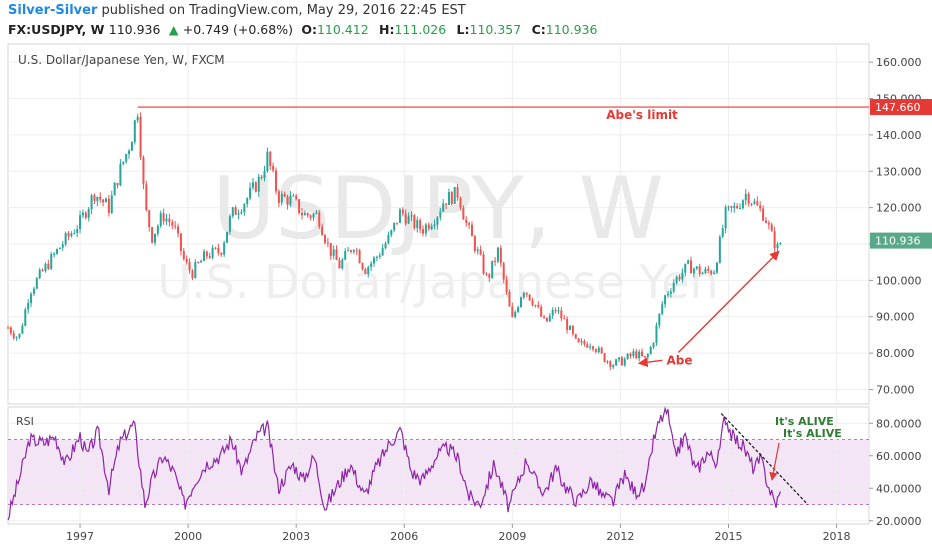 This screenshot has width=932, height=550. Describe the element at coordinates (899, 456) in the screenshot. I see `rsi-tick-label: 60.0000` at that location.